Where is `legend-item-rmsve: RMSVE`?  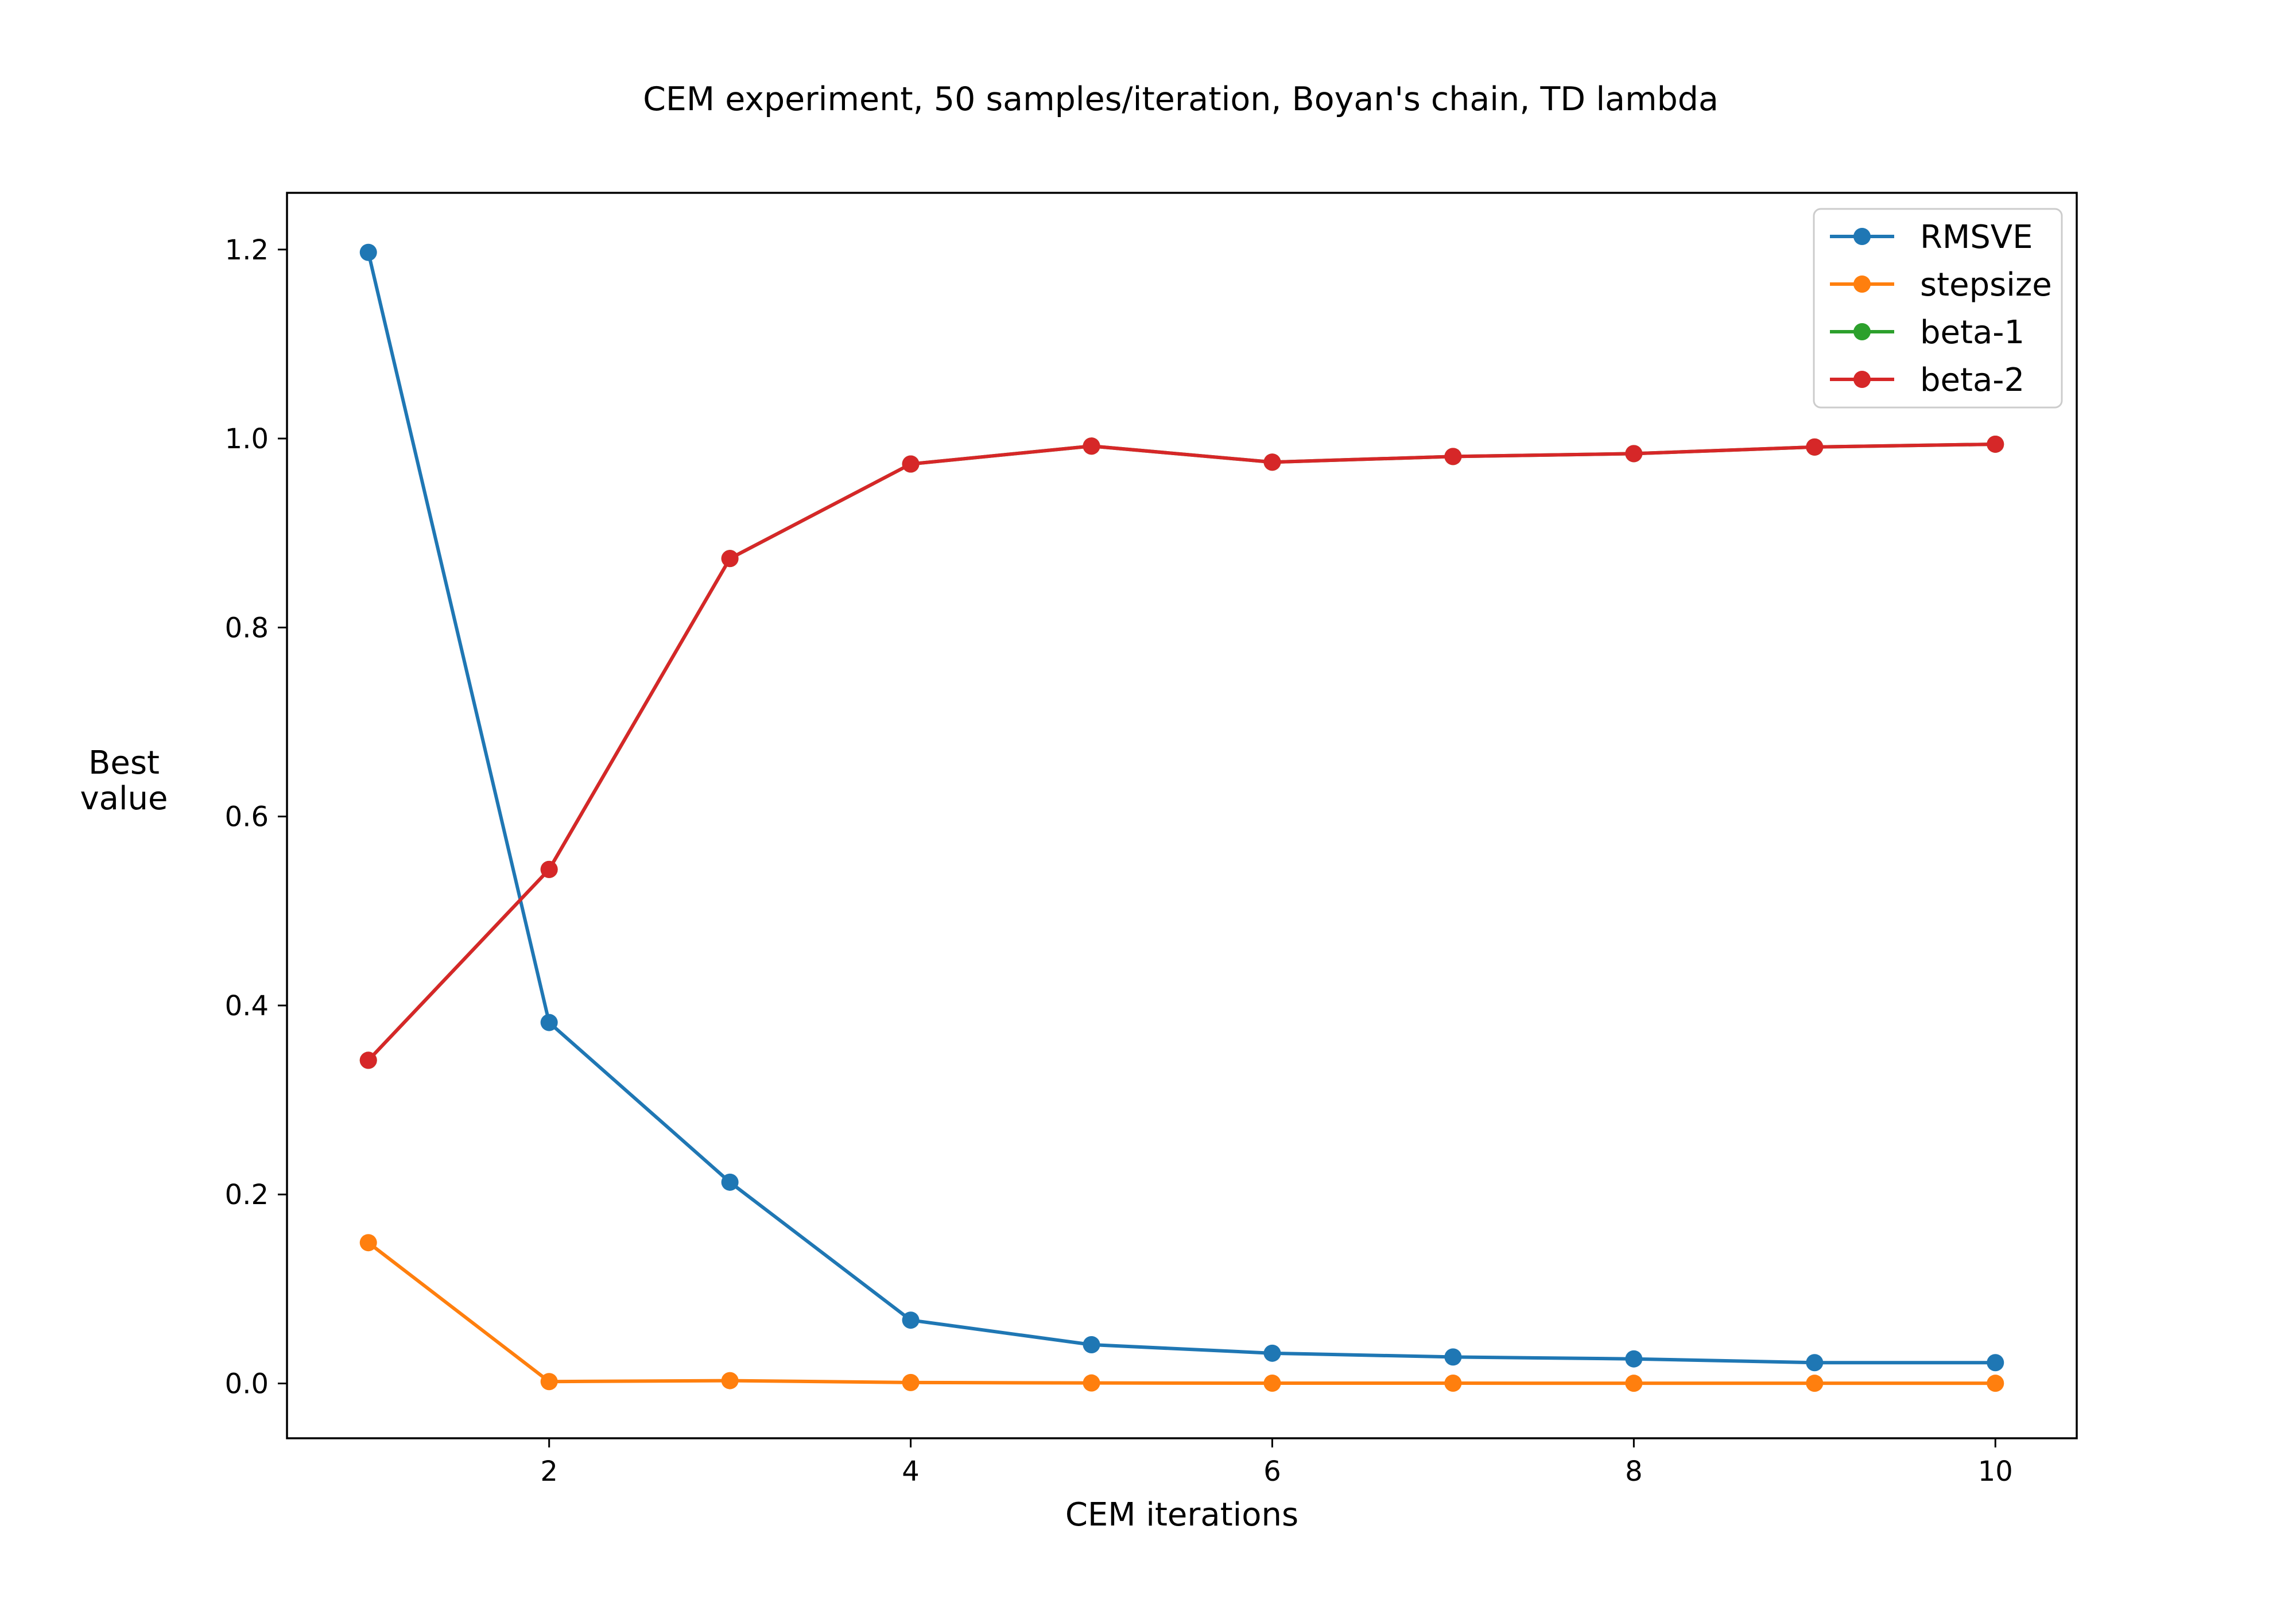 legend-item-rmsve: RMSVE is located at coordinates (1931, 238).